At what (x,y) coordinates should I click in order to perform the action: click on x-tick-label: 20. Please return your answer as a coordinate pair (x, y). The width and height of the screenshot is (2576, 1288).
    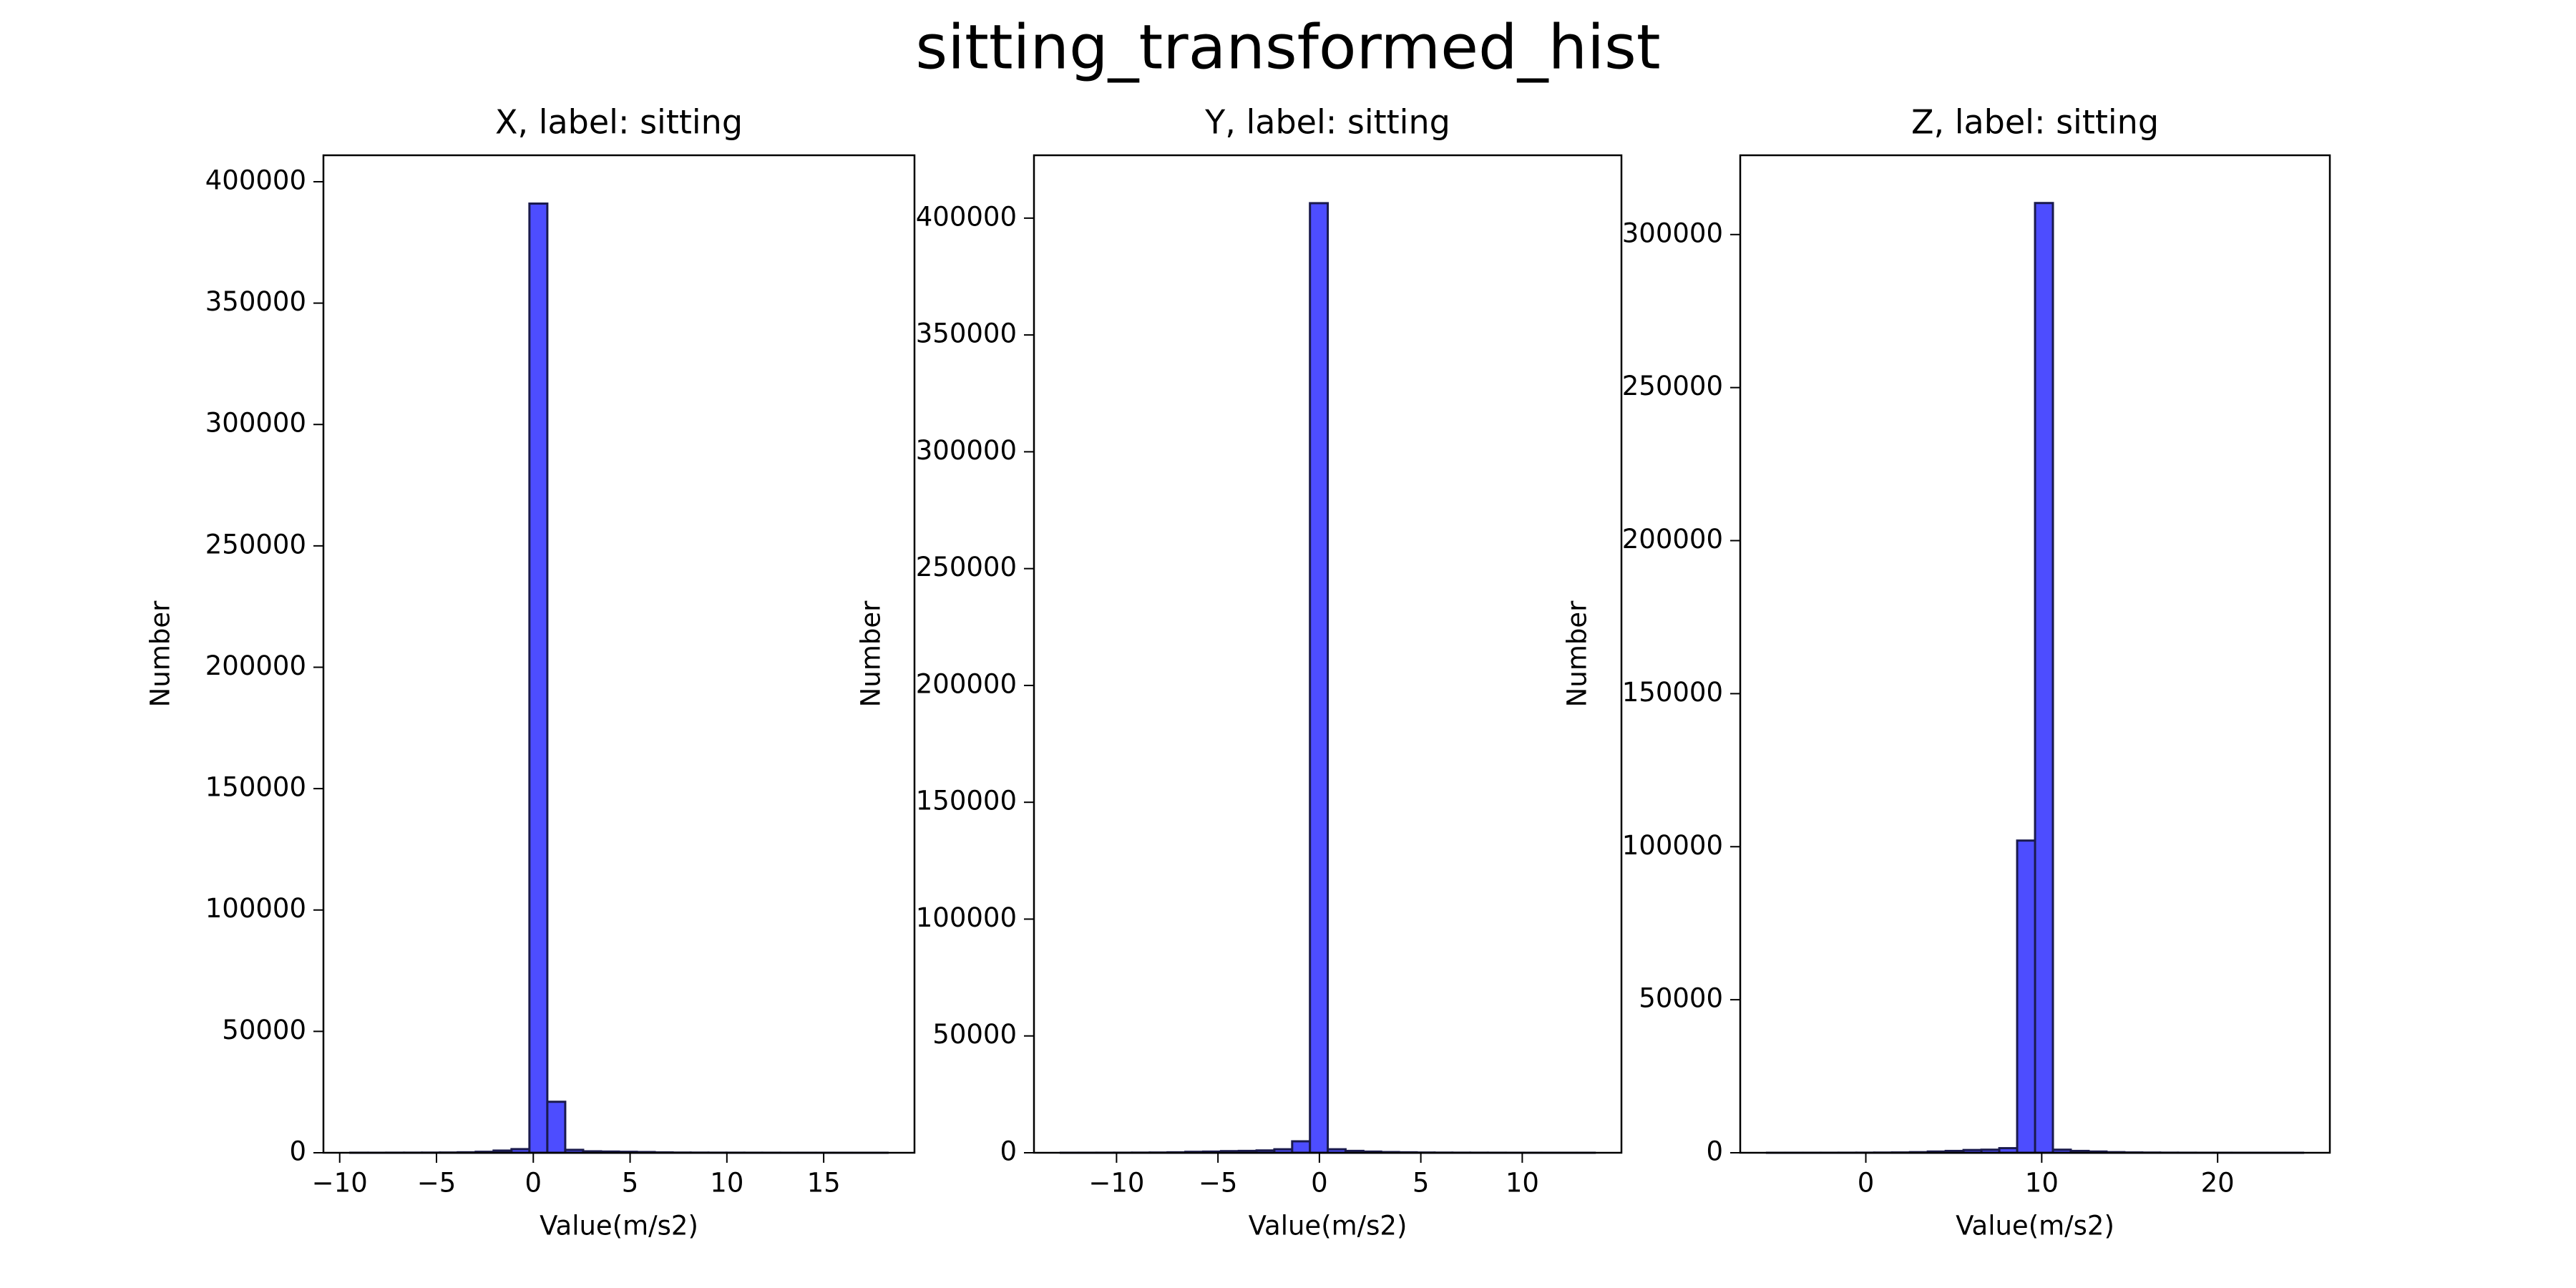
    Looking at the image, I should click on (2218, 1183).